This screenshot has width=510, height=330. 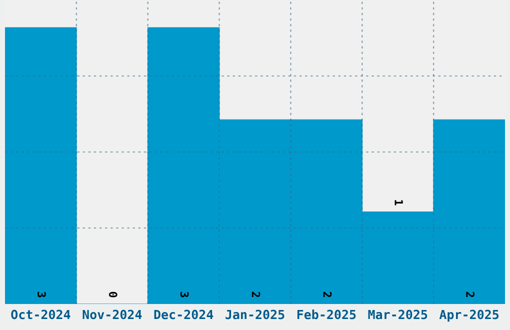 I want to click on x-tick-label: Dec-2024, so click(x=184, y=315).